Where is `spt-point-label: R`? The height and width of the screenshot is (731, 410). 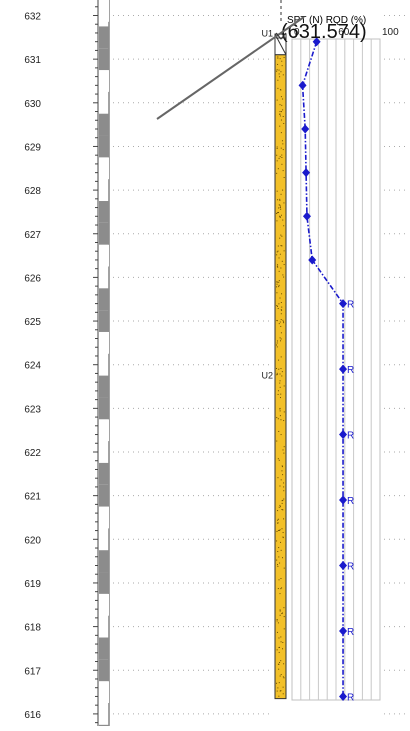
spt-point-label: R is located at coordinates (350, 632).